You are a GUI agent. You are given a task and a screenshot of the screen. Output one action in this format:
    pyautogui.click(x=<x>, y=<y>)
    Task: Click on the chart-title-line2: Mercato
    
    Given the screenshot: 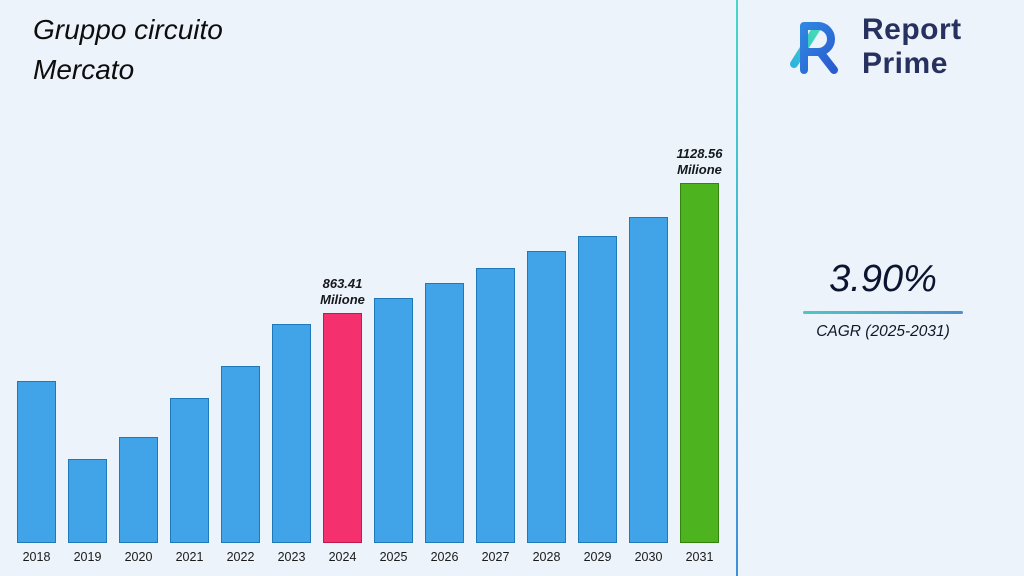 What is the action you would take?
    pyautogui.click(x=84, y=69)
    